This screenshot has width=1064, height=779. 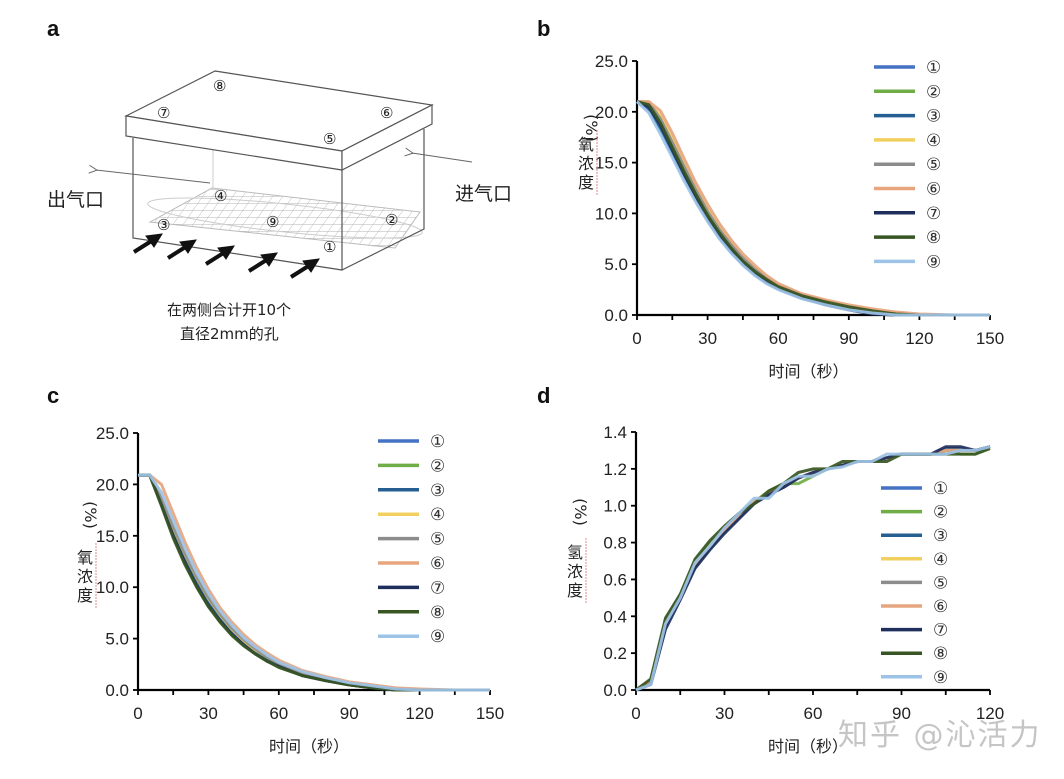 What do you see at coordinates (386, 113) in the screenshot?
I see `position-6: ⑥` at bounding box center [386, 113].